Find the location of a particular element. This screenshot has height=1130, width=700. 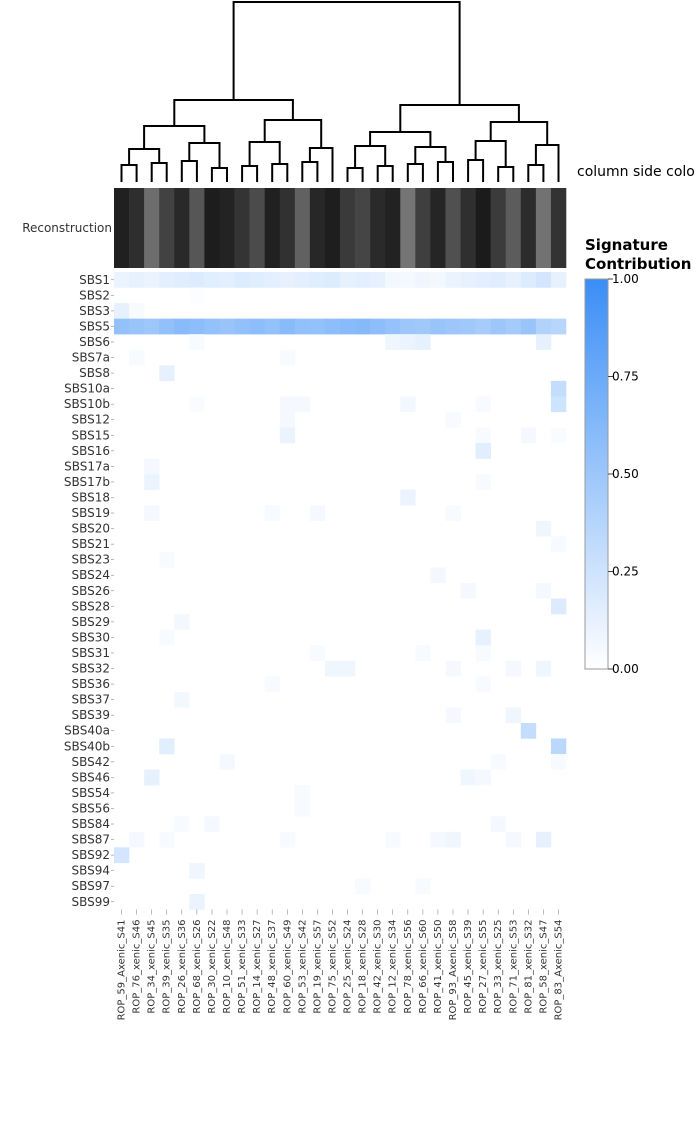

colorbar-gradient is located at coordinates (596, 474).